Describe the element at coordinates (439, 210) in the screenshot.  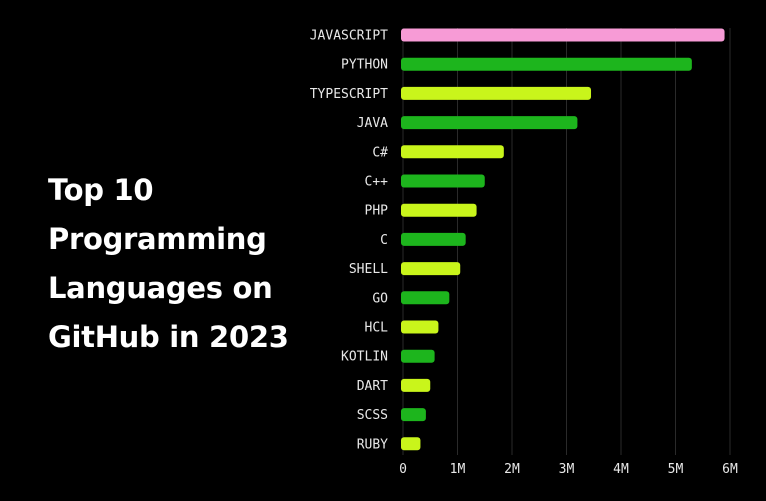
I see `bar-php` at that location.